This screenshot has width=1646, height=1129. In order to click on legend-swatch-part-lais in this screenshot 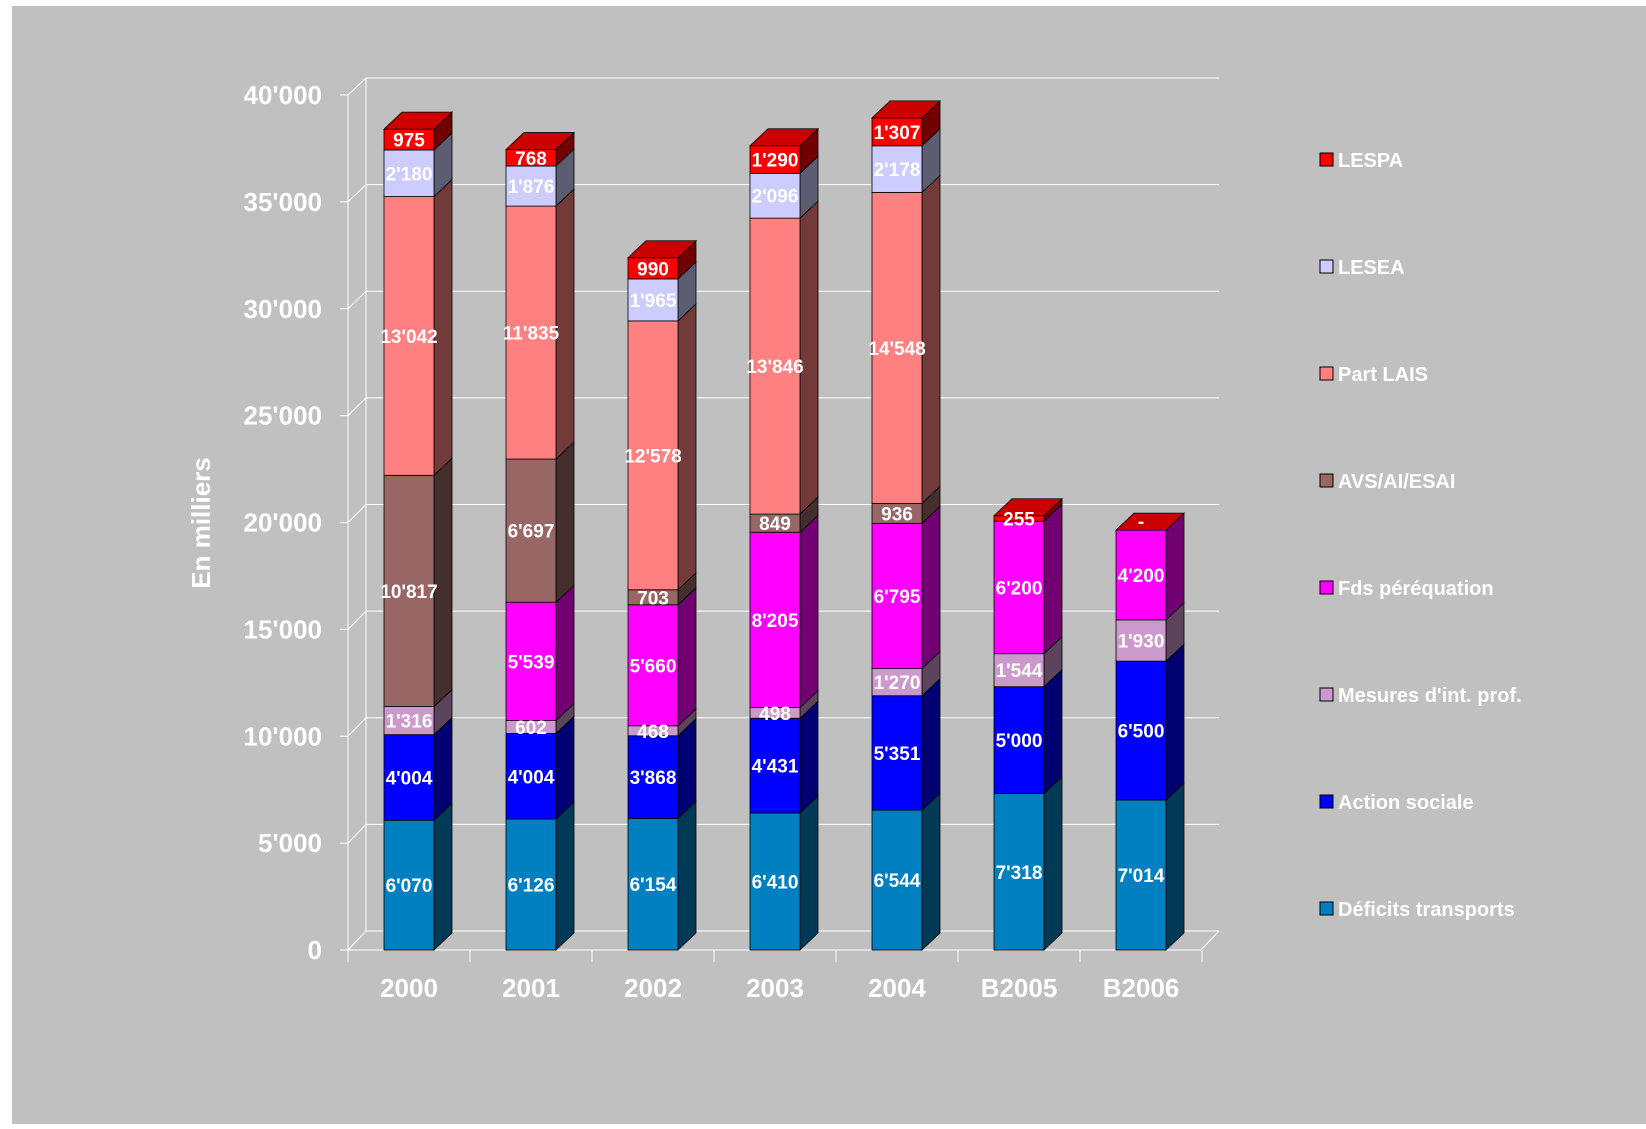, I will do `click(1326, 373)`.